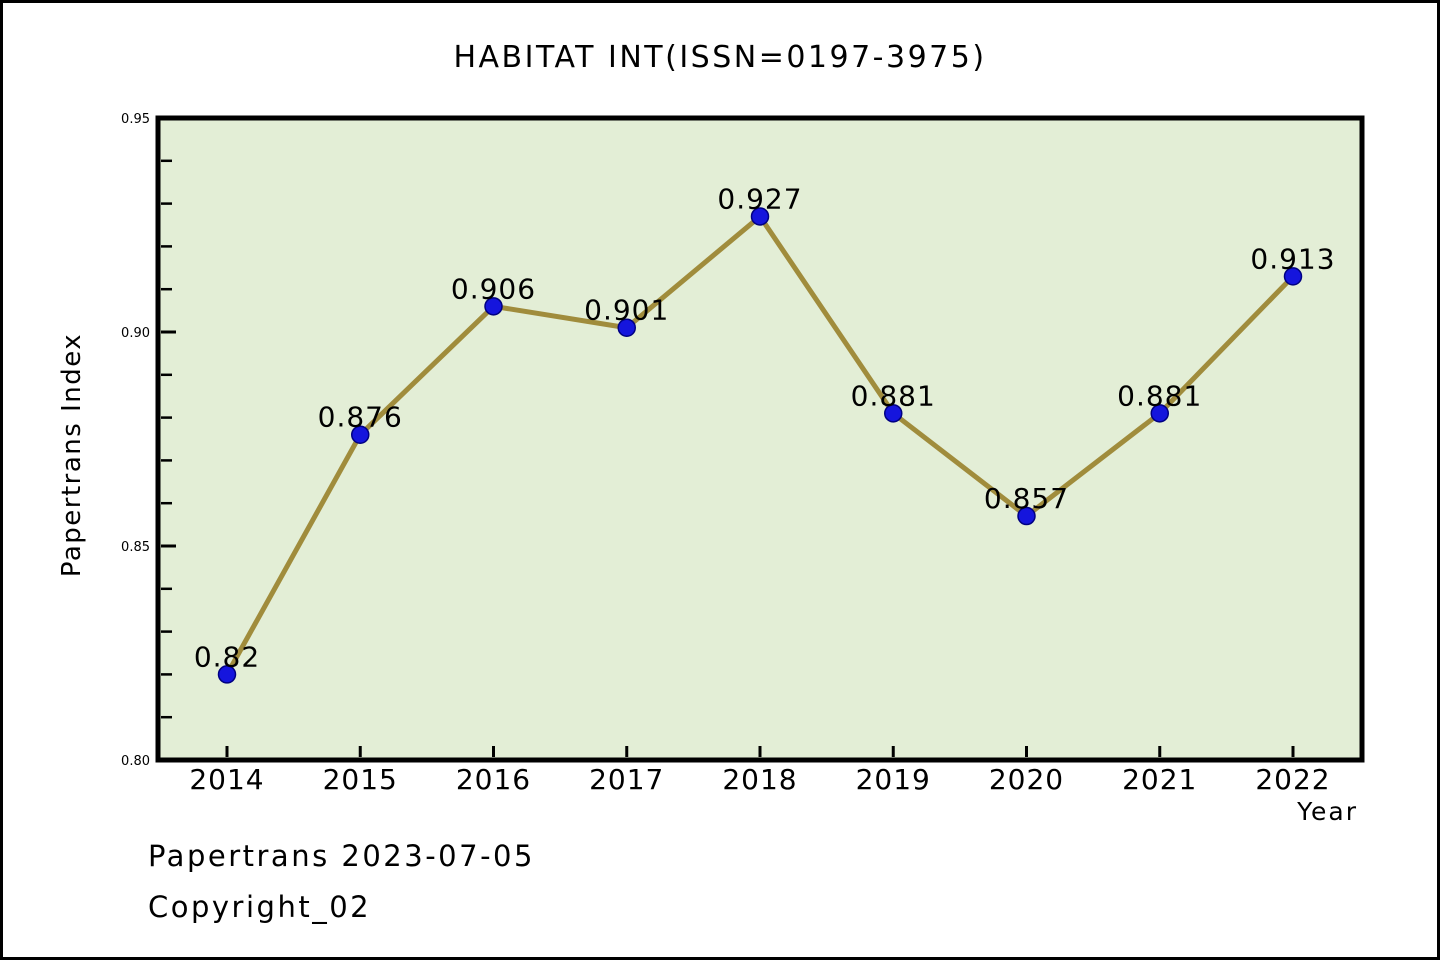  Describe the element at coordinates (759, 198) in the screenshot. I see `data-point-label: 0.927` at that location.